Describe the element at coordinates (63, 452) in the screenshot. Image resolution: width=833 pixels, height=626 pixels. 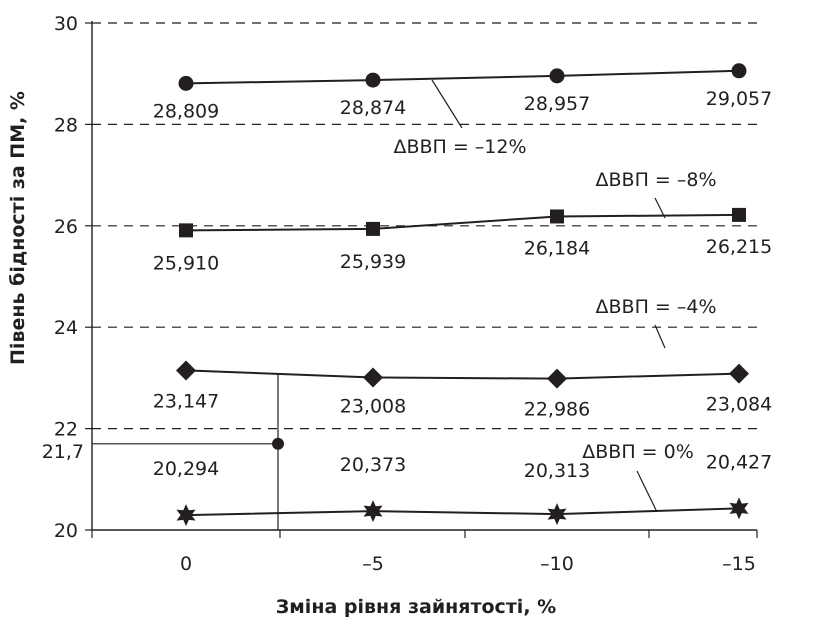
I see `annotation-label: 21,7` at that location.